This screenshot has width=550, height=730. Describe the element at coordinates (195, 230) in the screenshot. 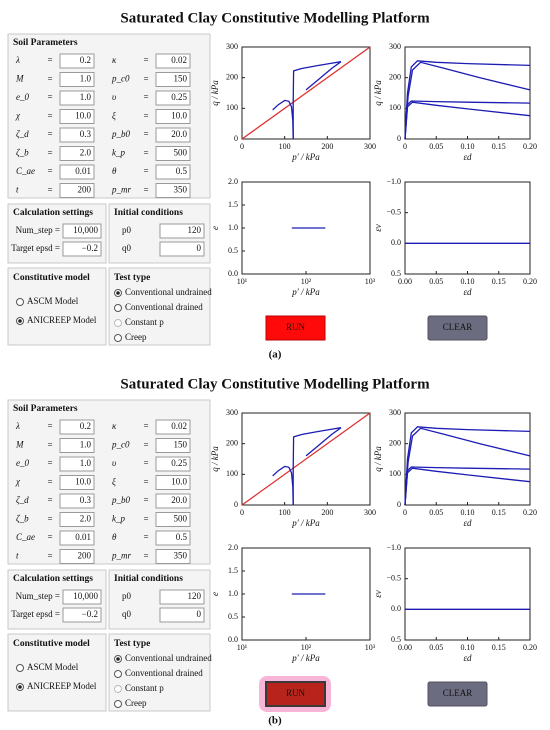

I see `input-value: 120` at that location.